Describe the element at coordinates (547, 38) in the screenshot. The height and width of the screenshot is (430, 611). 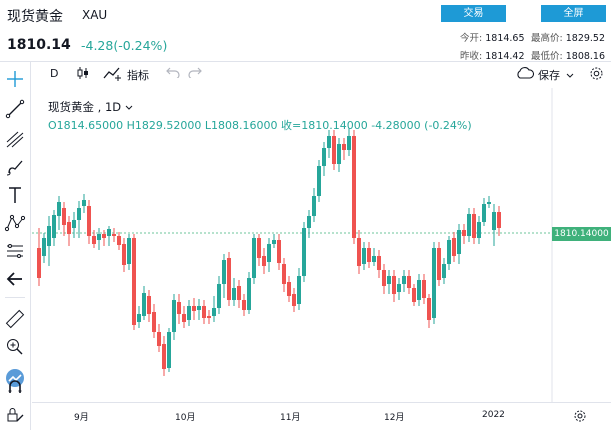
I see `high-label: 最高价:` at that location.